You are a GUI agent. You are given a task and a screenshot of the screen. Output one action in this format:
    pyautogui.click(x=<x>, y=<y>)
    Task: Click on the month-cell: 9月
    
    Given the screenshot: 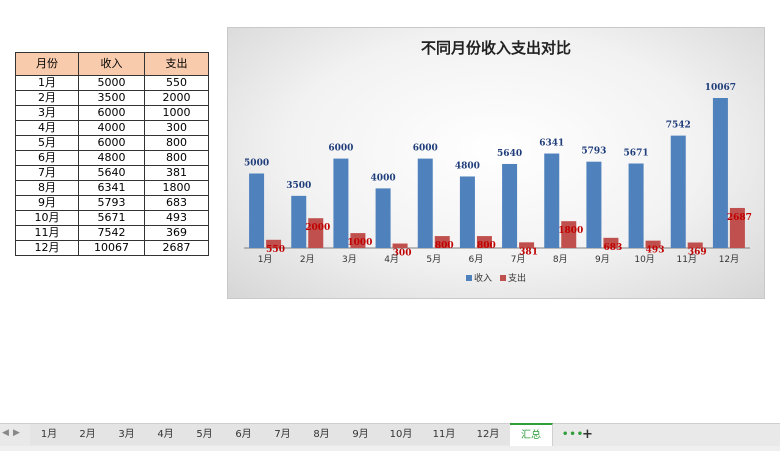 What is the action you would take?
    pyautogui.click(x=47, y=203)
    